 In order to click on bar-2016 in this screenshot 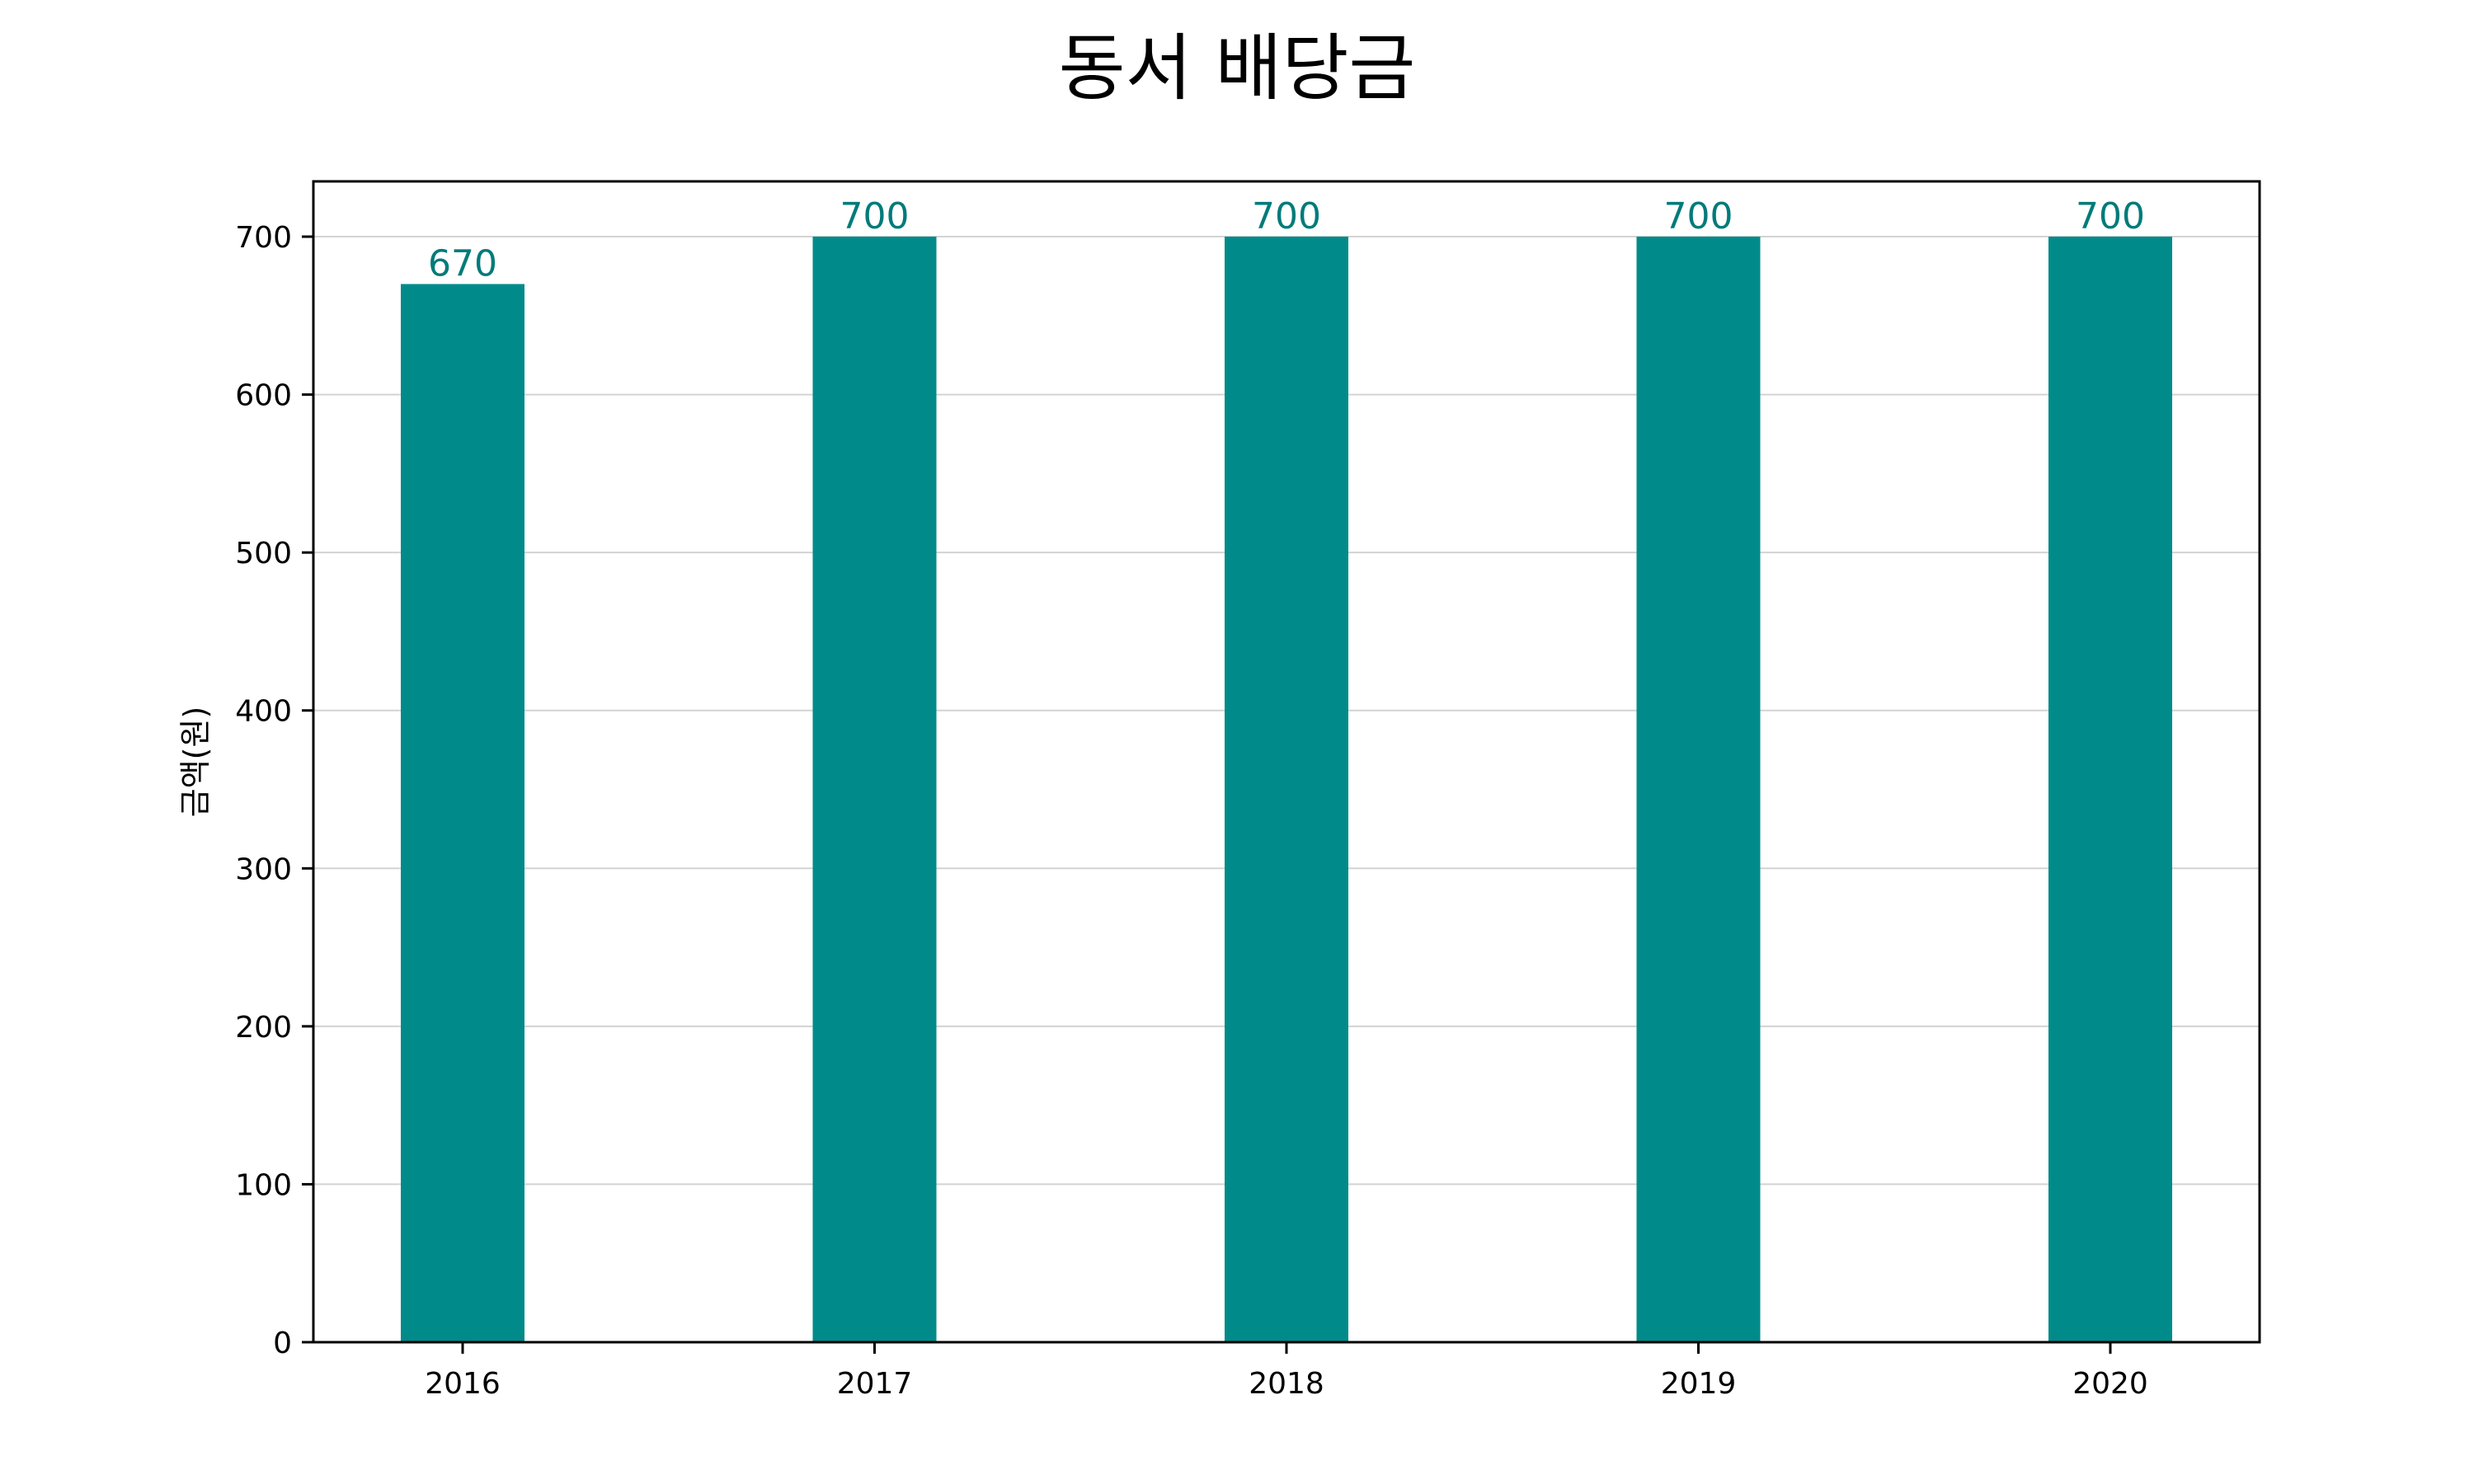, I will do `click(462, 813)`.